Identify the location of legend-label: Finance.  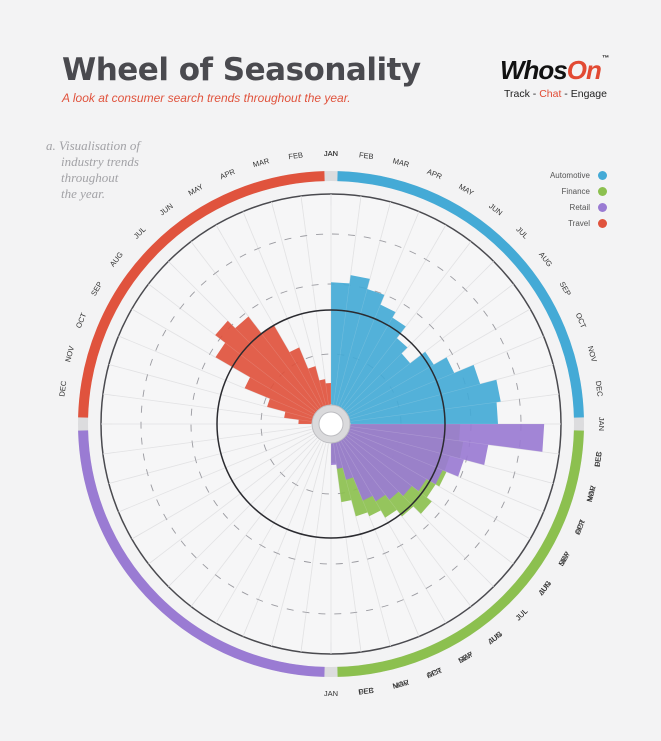
(575, 191).